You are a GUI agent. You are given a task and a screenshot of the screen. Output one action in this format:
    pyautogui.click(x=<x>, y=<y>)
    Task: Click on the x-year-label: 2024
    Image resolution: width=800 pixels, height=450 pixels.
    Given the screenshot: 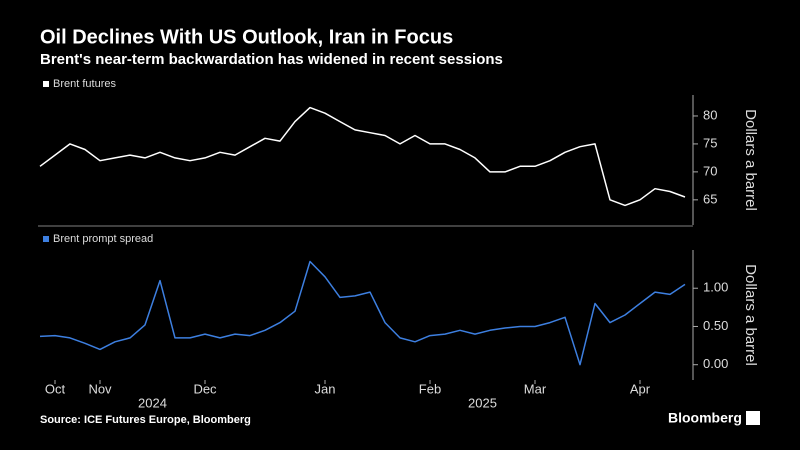 What is the action you would take?
    pyautogui.click(x=152, y=402)
    